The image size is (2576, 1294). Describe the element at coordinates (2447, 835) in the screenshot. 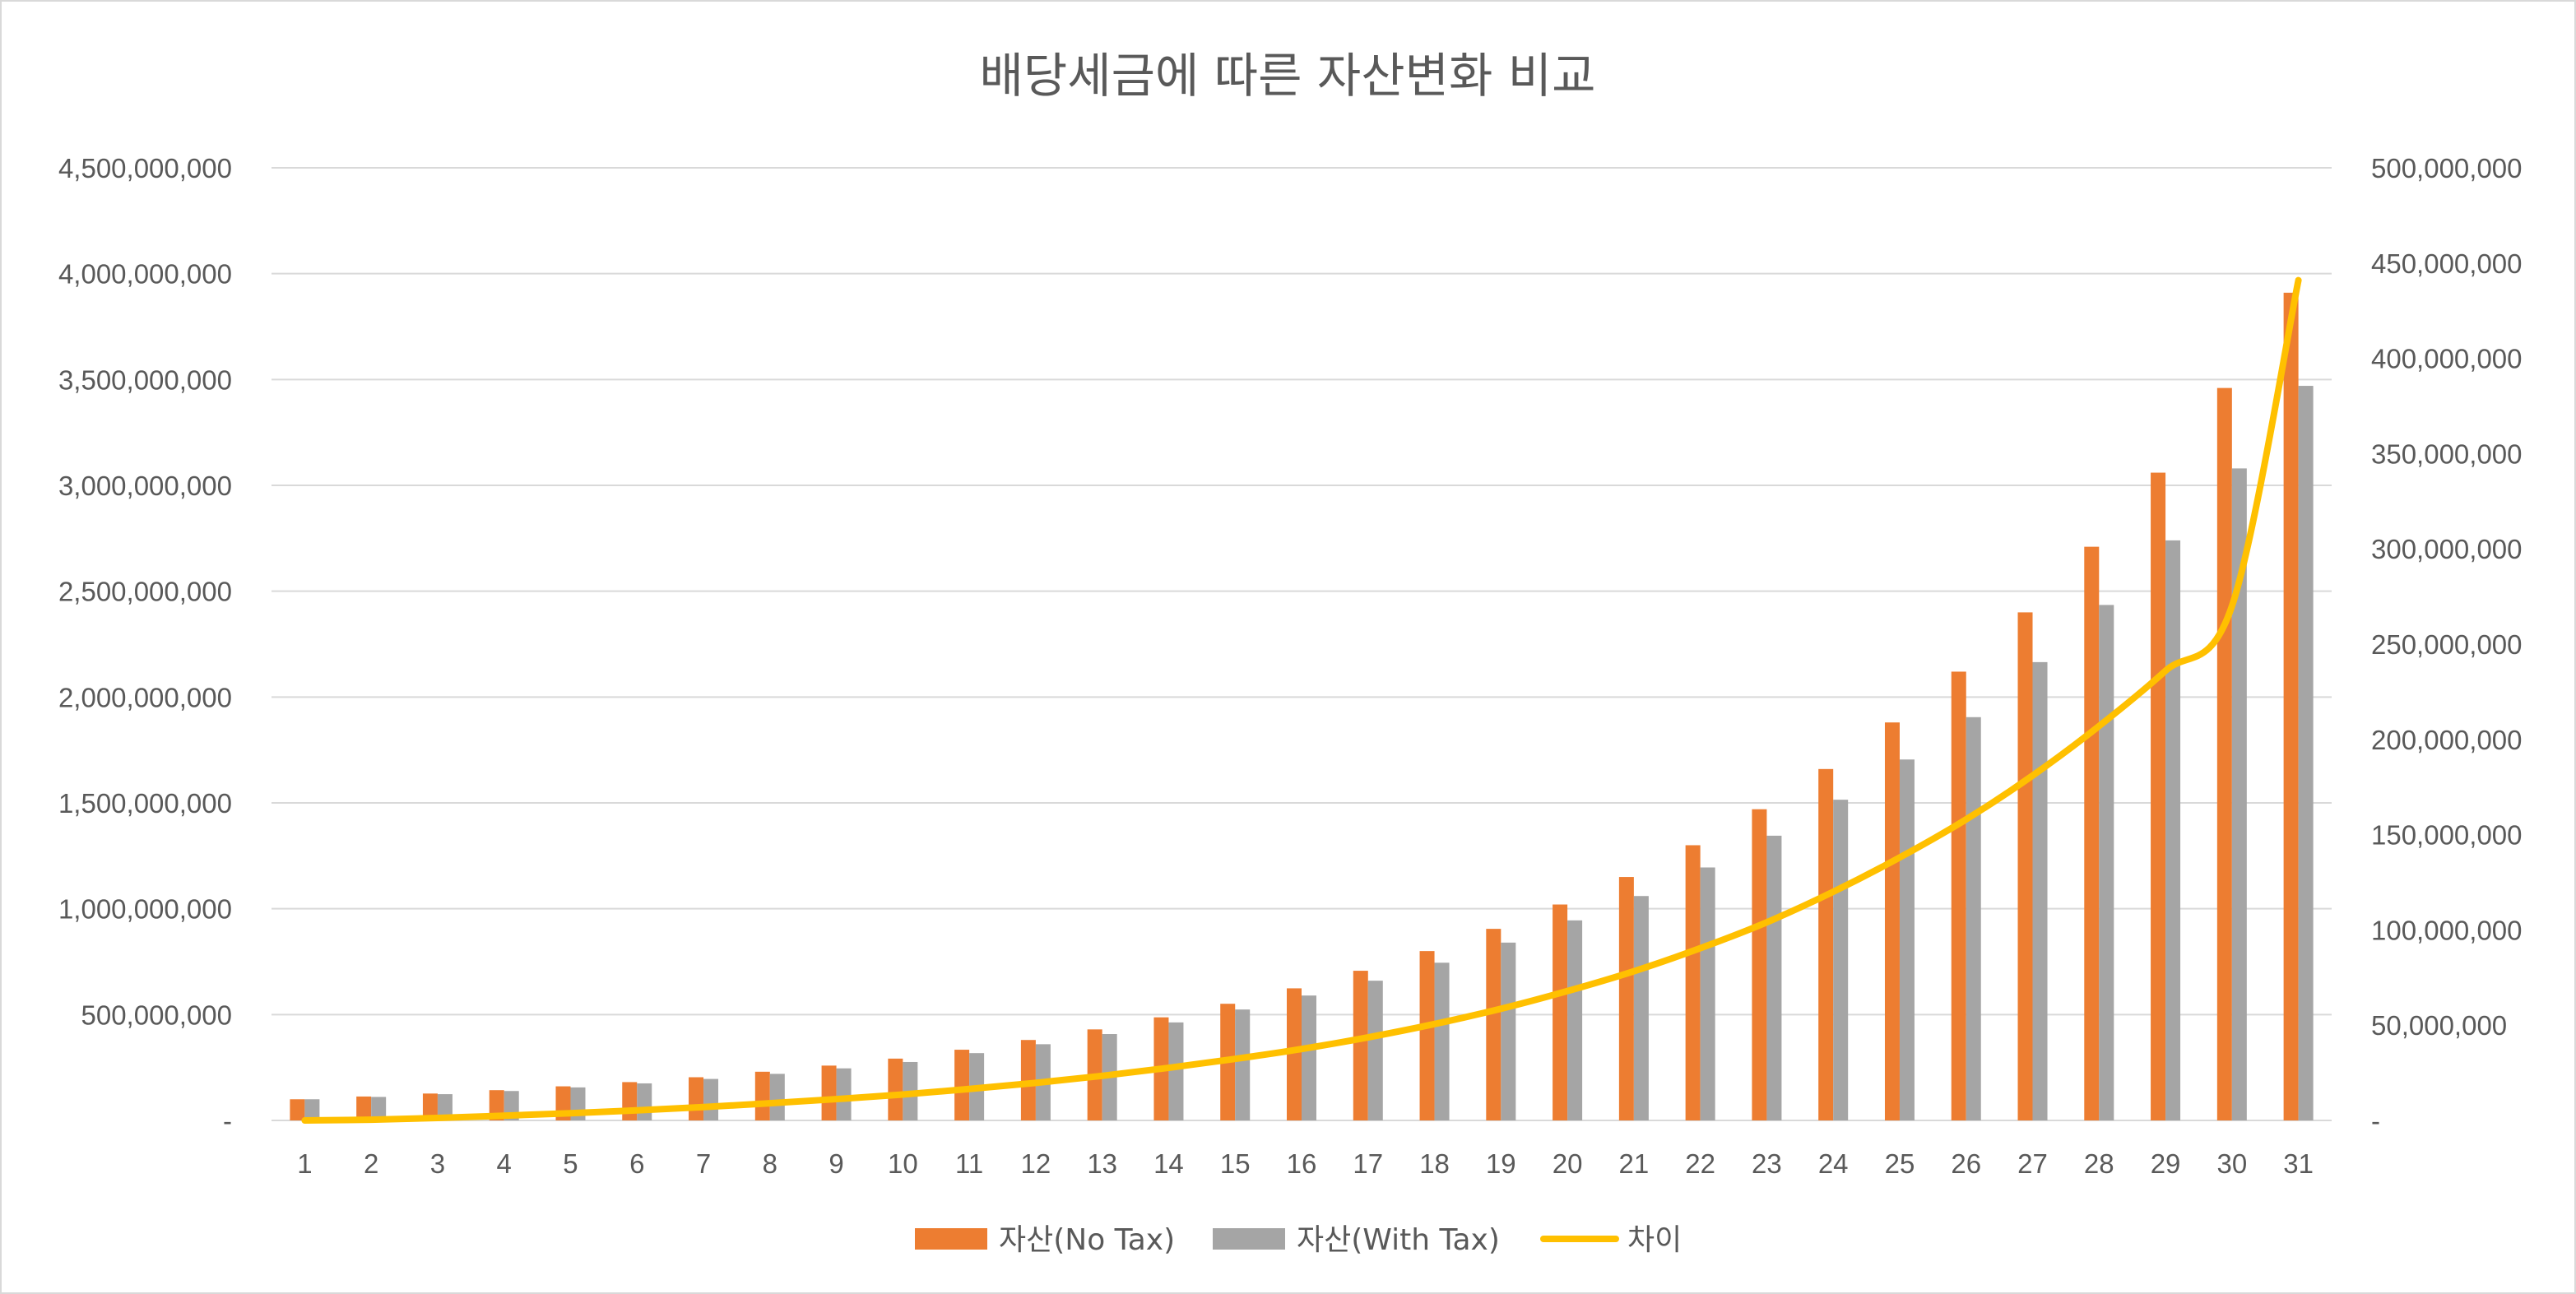

I see `right-axis-tick-label: 150,000,000` at that location.